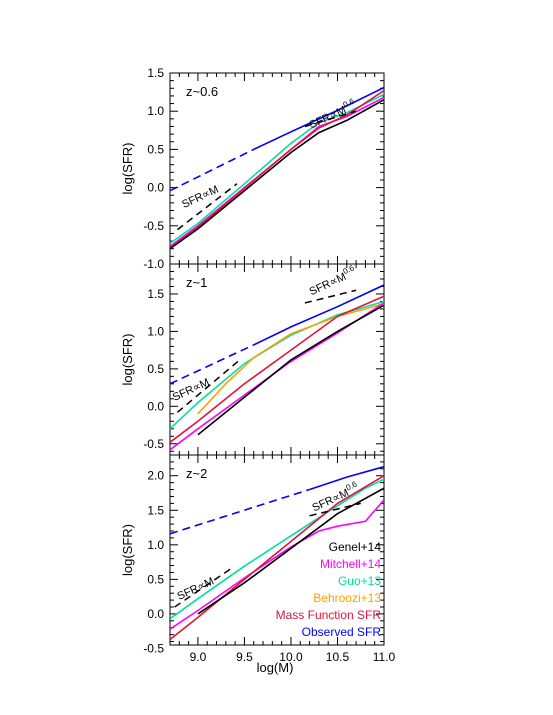 The width and height of the screenshot is (553, 715). What do you see at coordinates (202, 91) in the screenshot?
I see `panel-redshift-label: z~0.6` at bounding box center [202, 91].